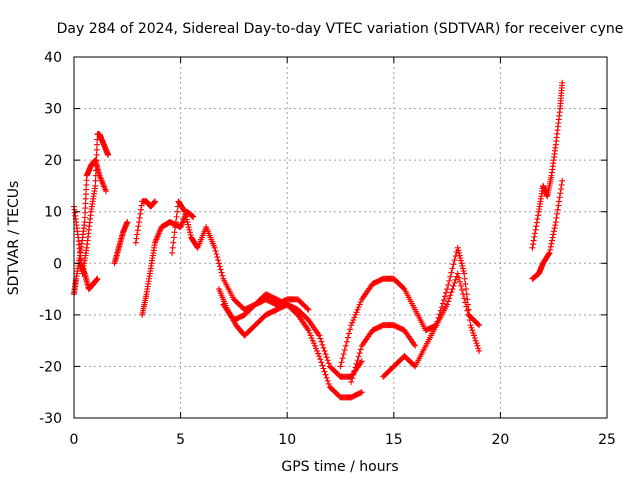  What do you see at coordinates (607, 440) in the screenshot?
I see `x-tick-label: 25` at bounding box center [607, 440].